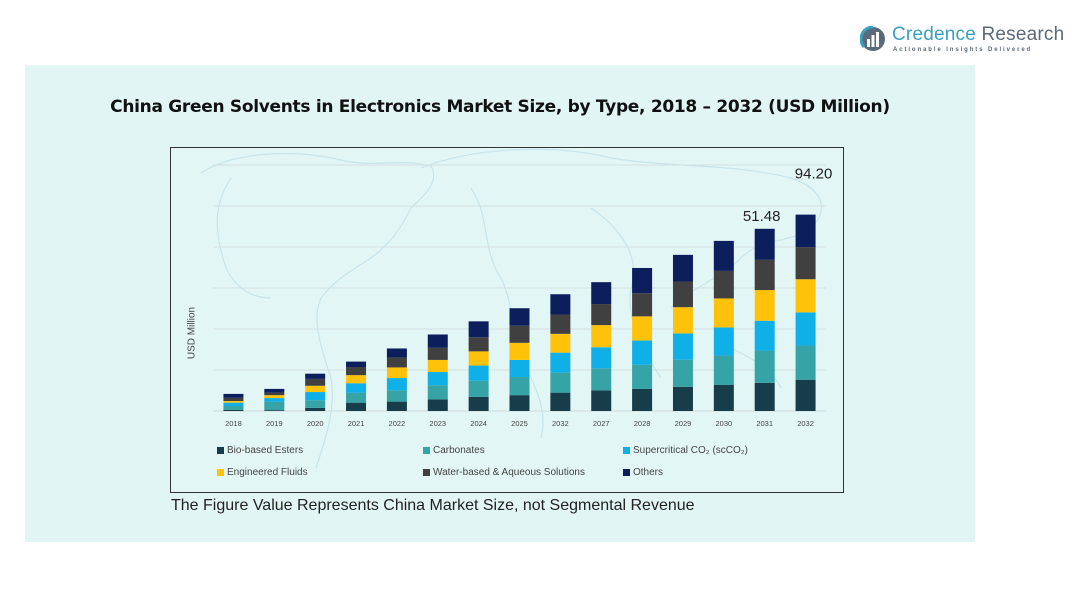  Describe the element at coordinates (356, 397) in the screenshot. I see `bar-segment-2021-carbonates` at that location.